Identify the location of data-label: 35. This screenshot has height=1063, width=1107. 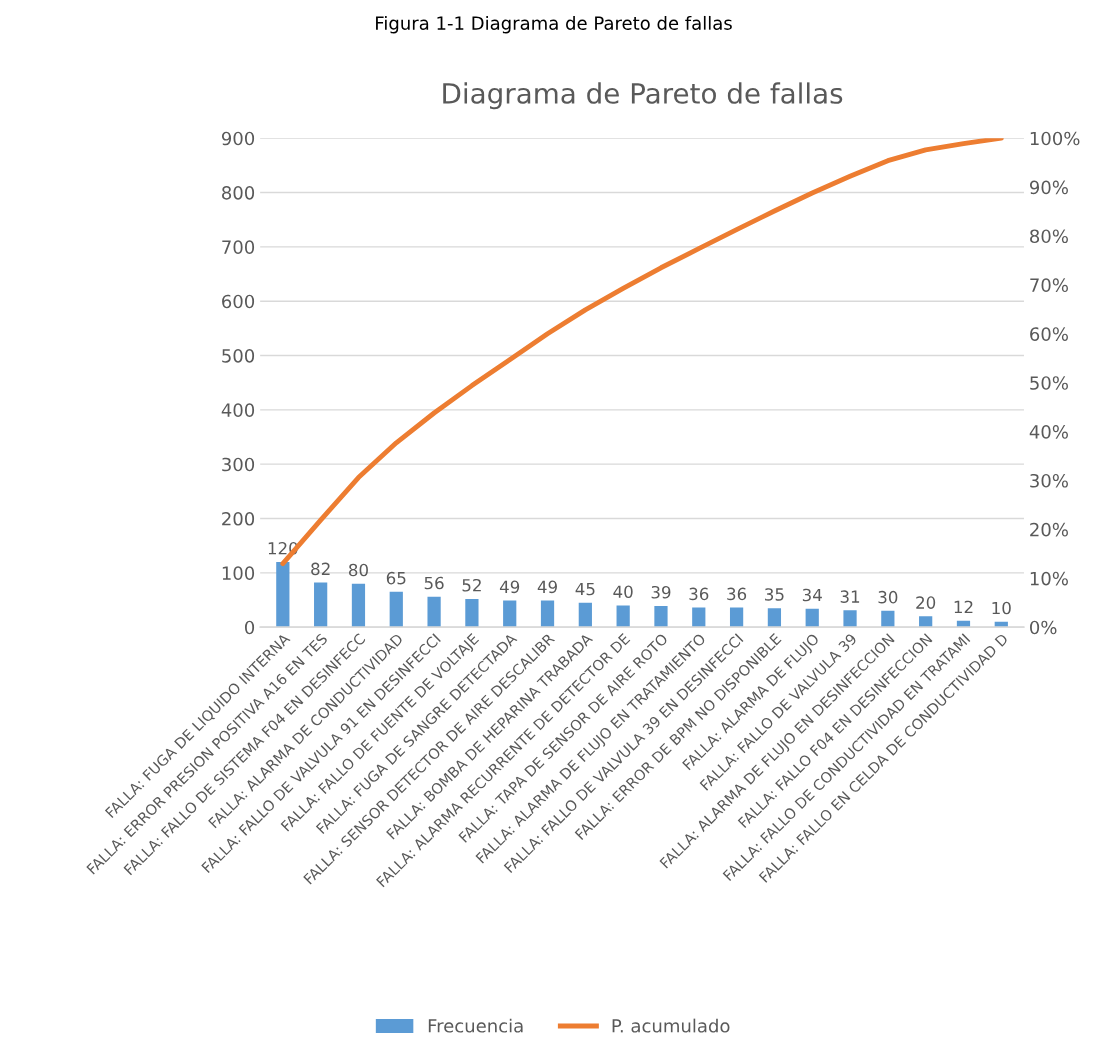
(774, 594).